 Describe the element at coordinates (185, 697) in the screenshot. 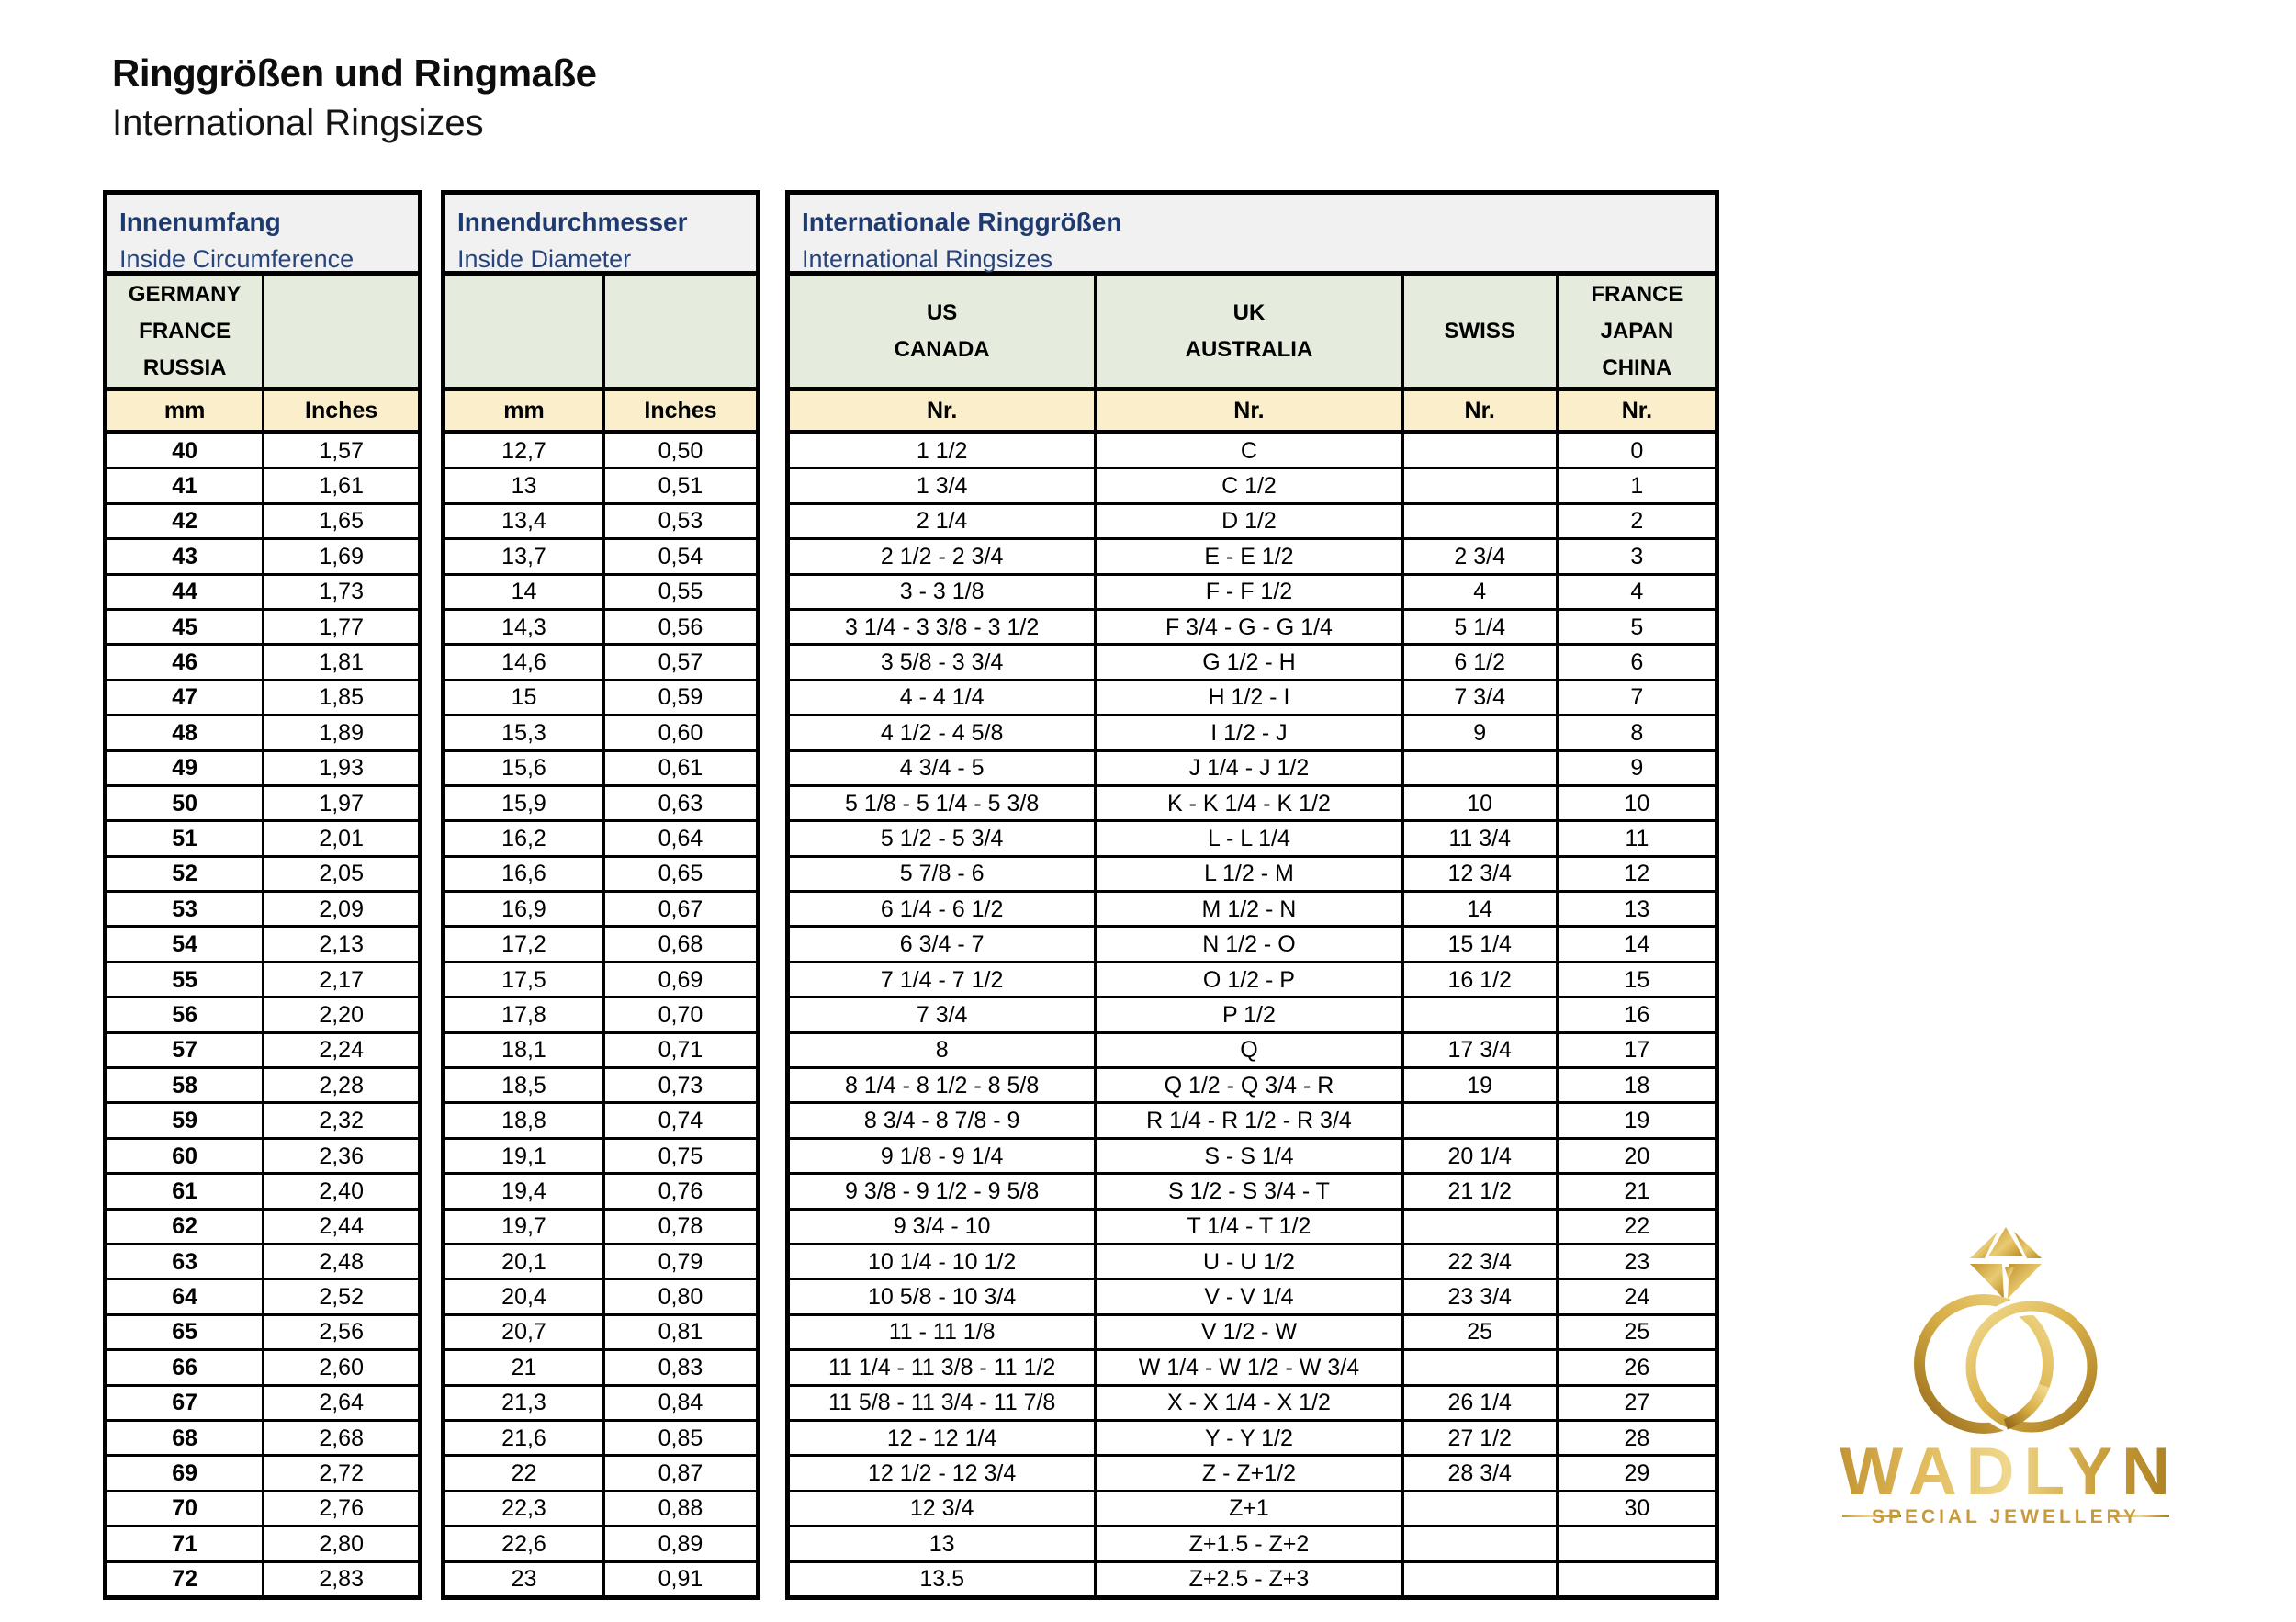

I see `value-cell: 47` at that location.